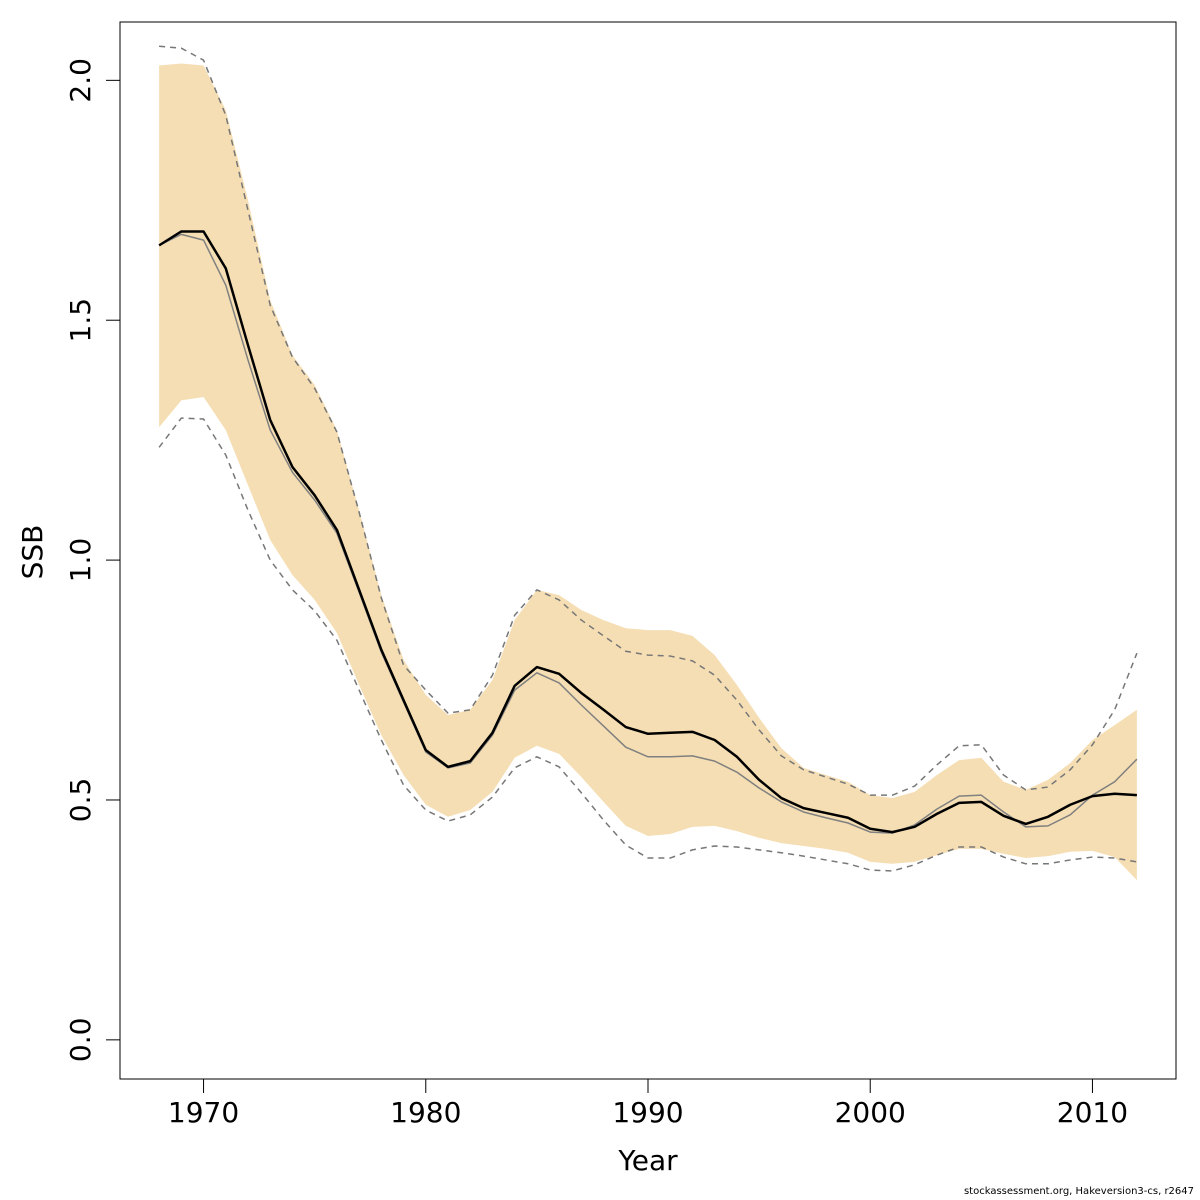  What do you see at coordinates (203, 1112) in the screenshot?
I see `x-tick-label: 1970` at bounding box center [203, 1112].